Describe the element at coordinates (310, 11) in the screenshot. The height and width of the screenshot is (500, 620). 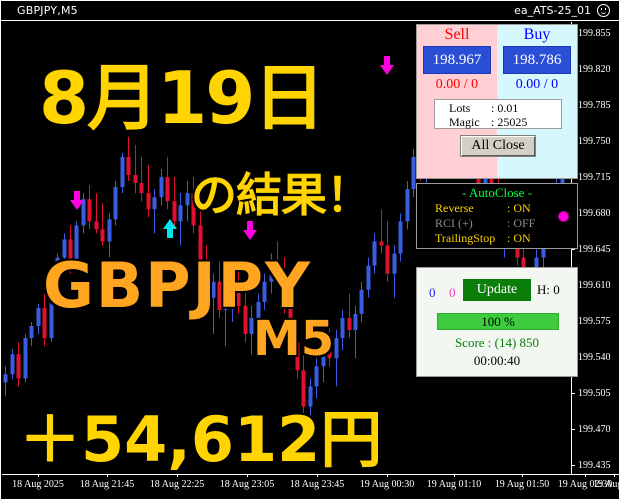
I see `chart-title-bar: GBPJPY,M5 ea_ATS-25_01` at that location.